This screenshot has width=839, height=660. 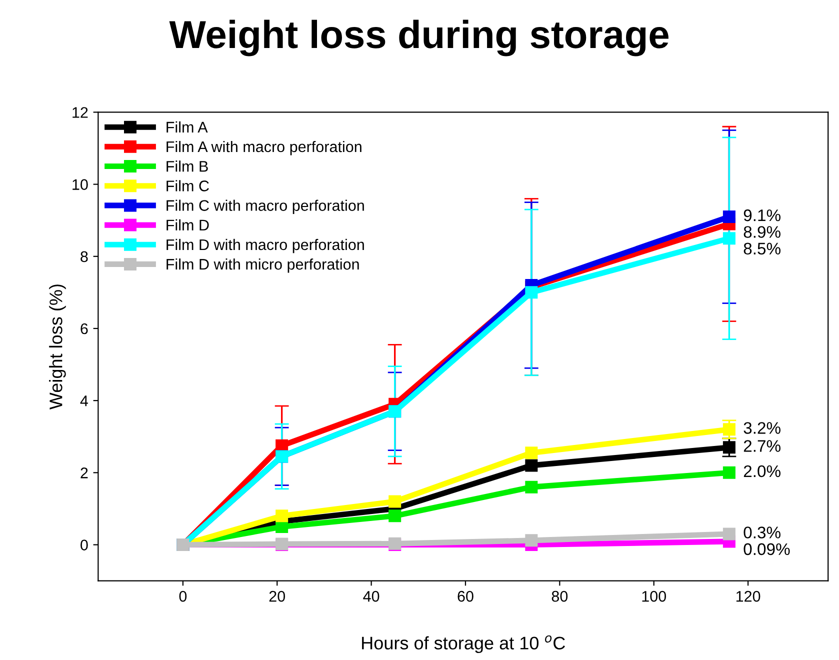 What do you see at coordinates (762, 248) in the screenshot?
I see `data-label: 8.5%` at bounding box center [762, 248].